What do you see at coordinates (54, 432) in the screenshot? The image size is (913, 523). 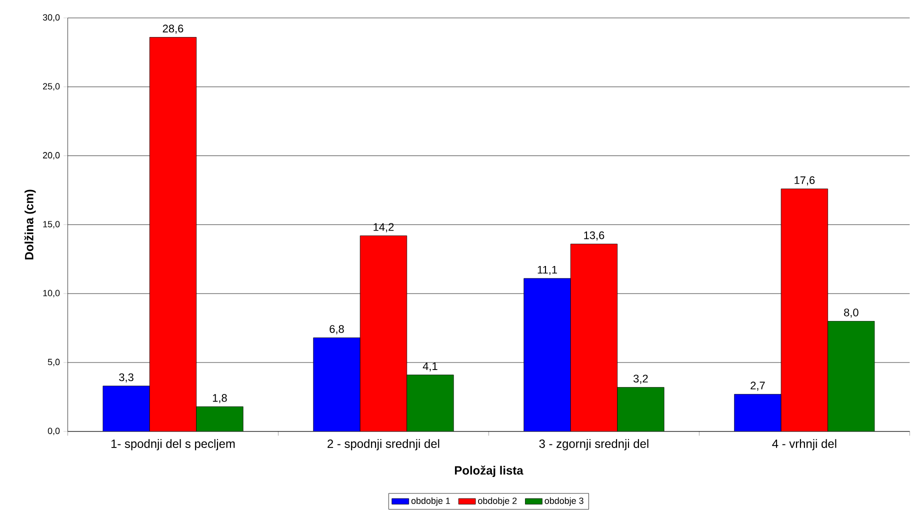 I see `y-tick-label: 0,0` at bounding box center [54, 432].